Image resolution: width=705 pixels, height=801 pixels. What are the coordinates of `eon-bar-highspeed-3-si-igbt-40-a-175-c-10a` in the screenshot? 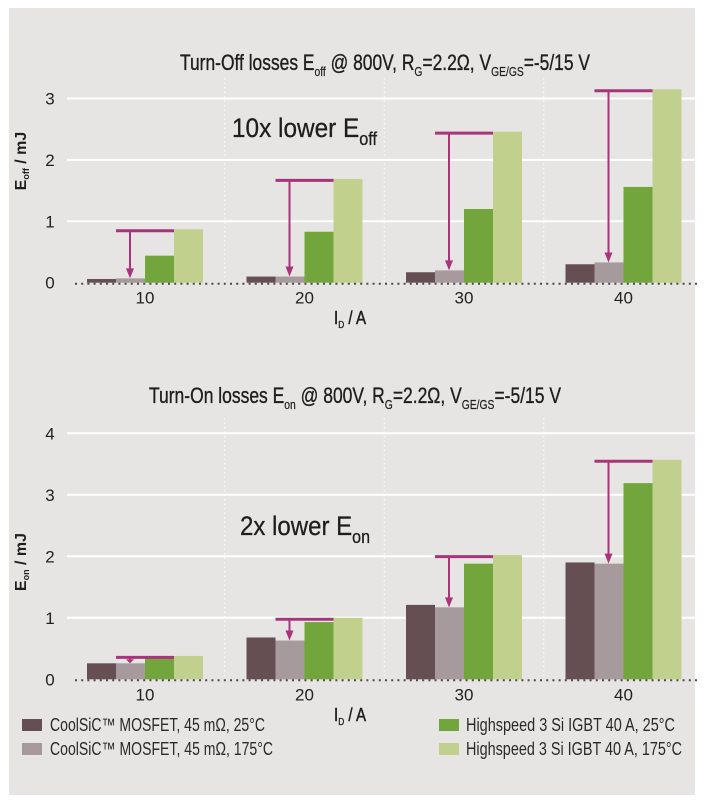 It's located at (188, 667).